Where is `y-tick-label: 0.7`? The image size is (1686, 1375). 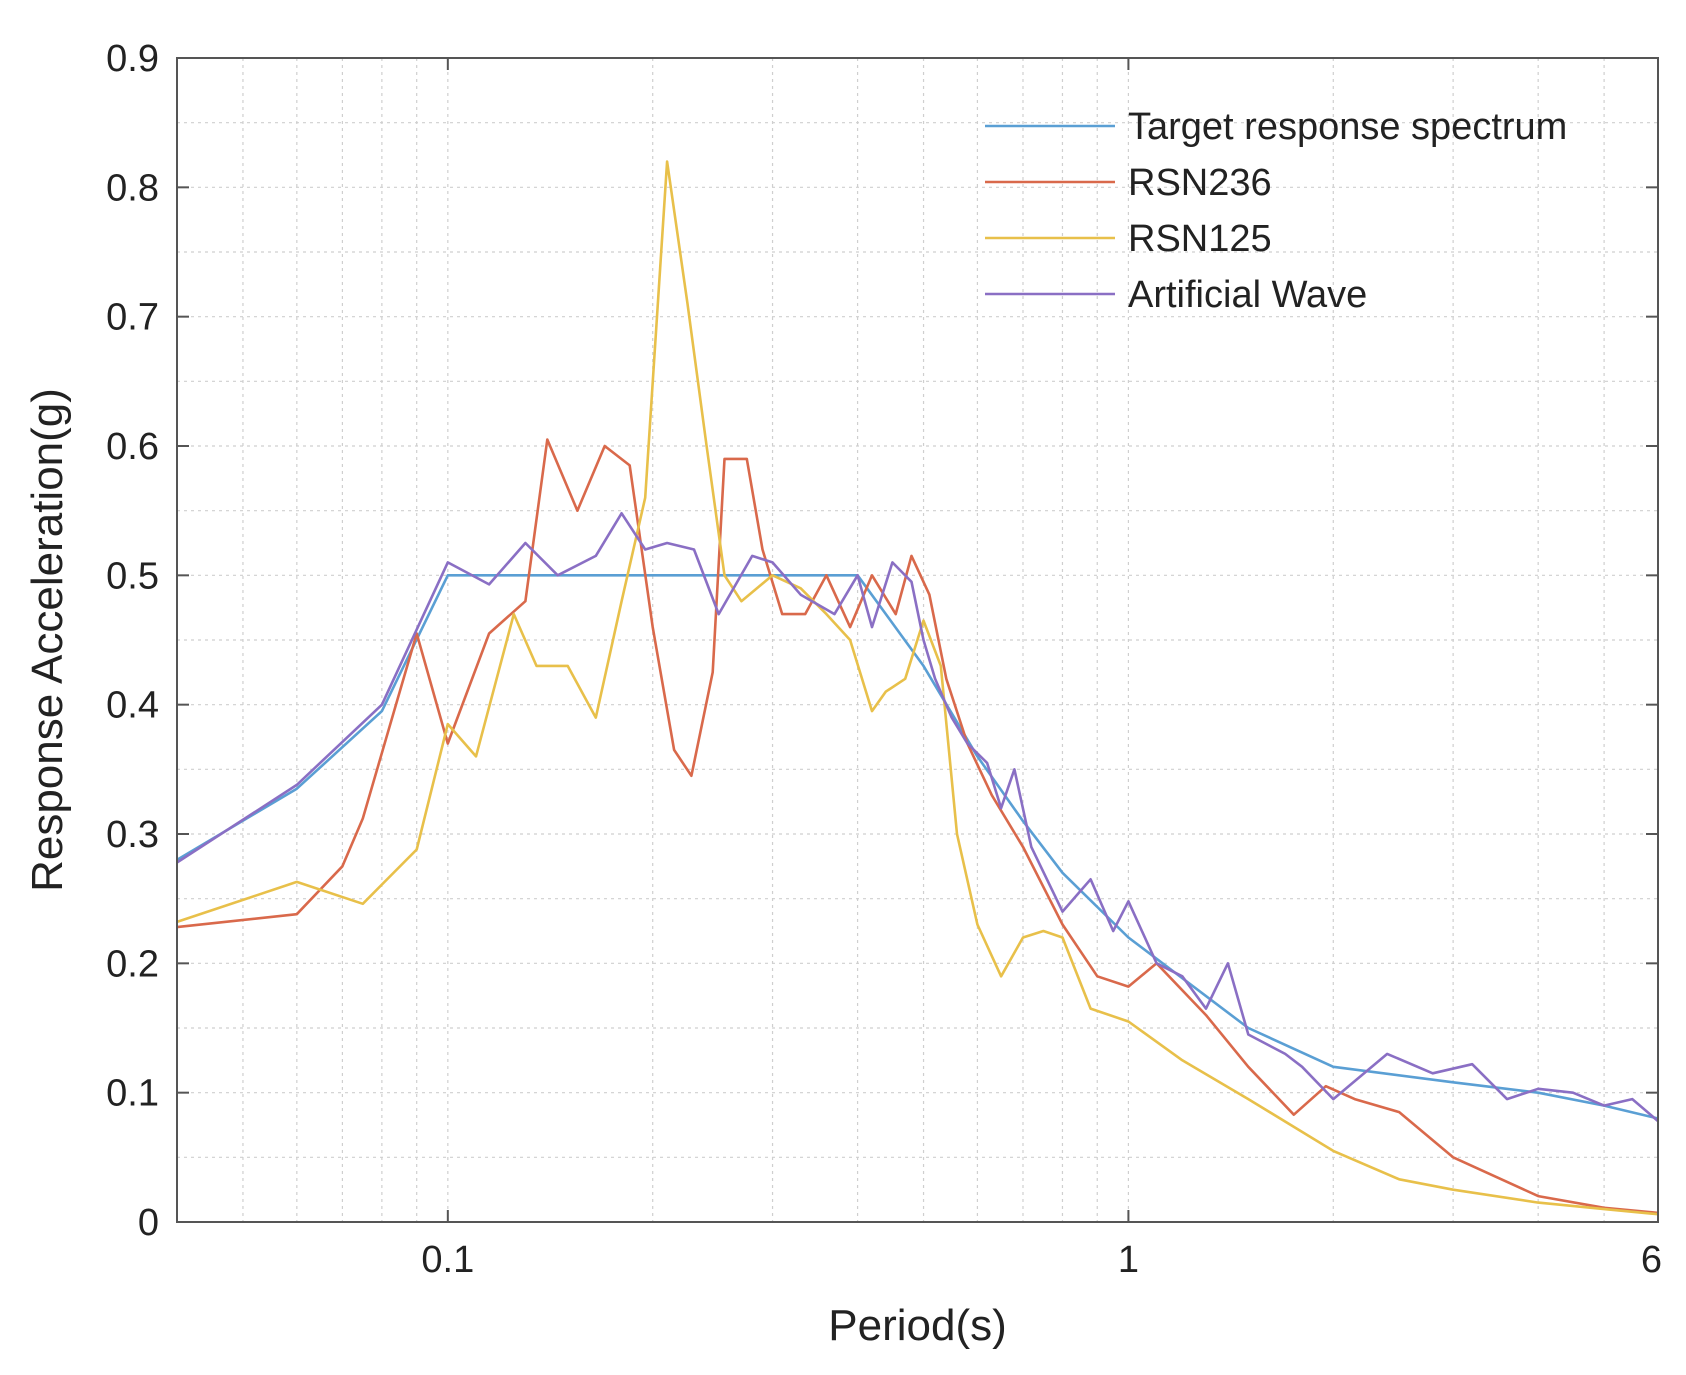
y-tick-label: 0.7 is located at coordinates (132, 318).